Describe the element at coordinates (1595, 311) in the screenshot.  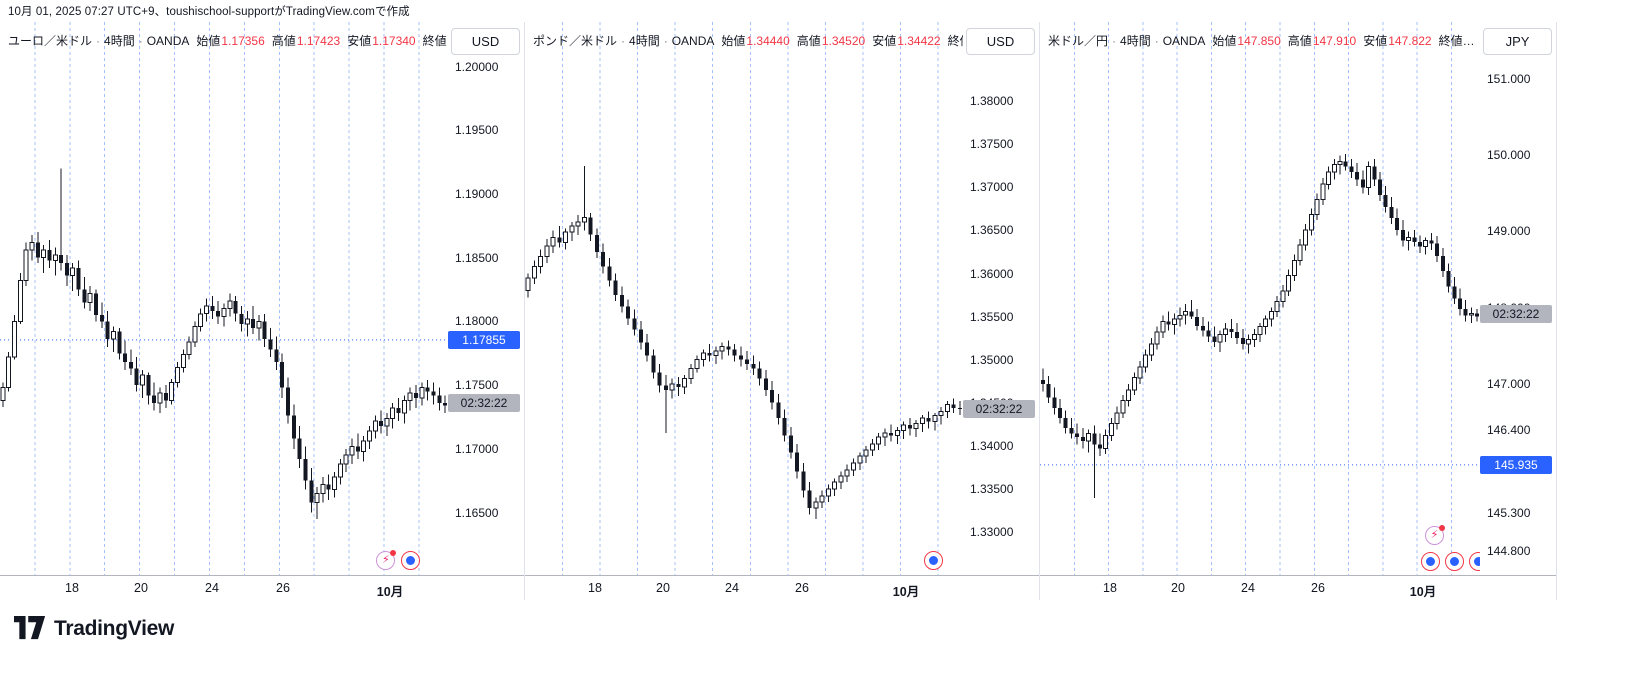
I see `right-margin` at that location.